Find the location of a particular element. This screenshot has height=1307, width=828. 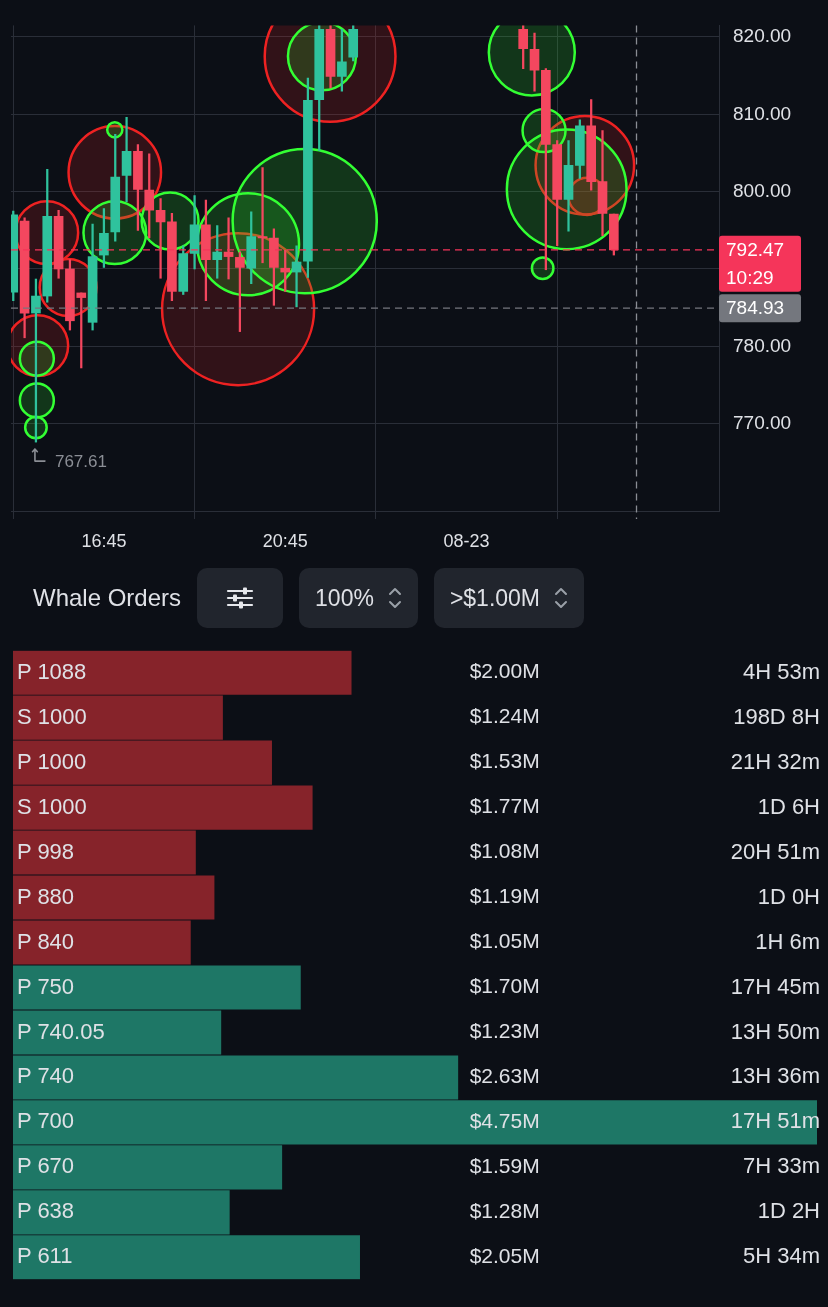

annotation: 767.61 is located at coordinates (80, 461).